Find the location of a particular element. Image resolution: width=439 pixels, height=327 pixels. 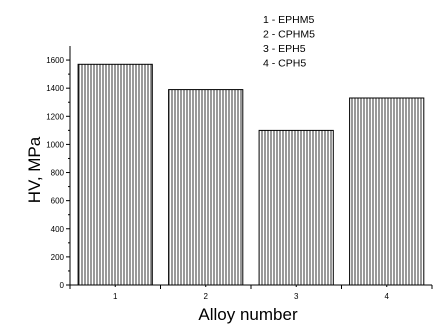

x-tick-label: 4 is located at coordinates (387, 296).